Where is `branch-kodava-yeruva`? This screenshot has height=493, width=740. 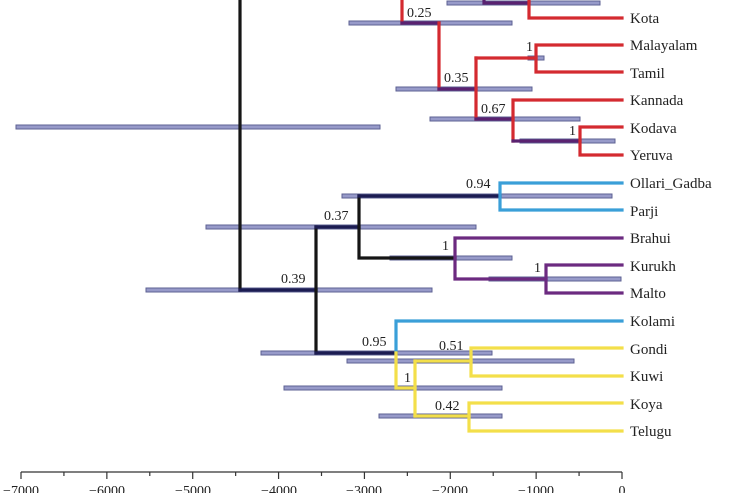
branch-kodava-yeruva is located at coordinates (601, 141).